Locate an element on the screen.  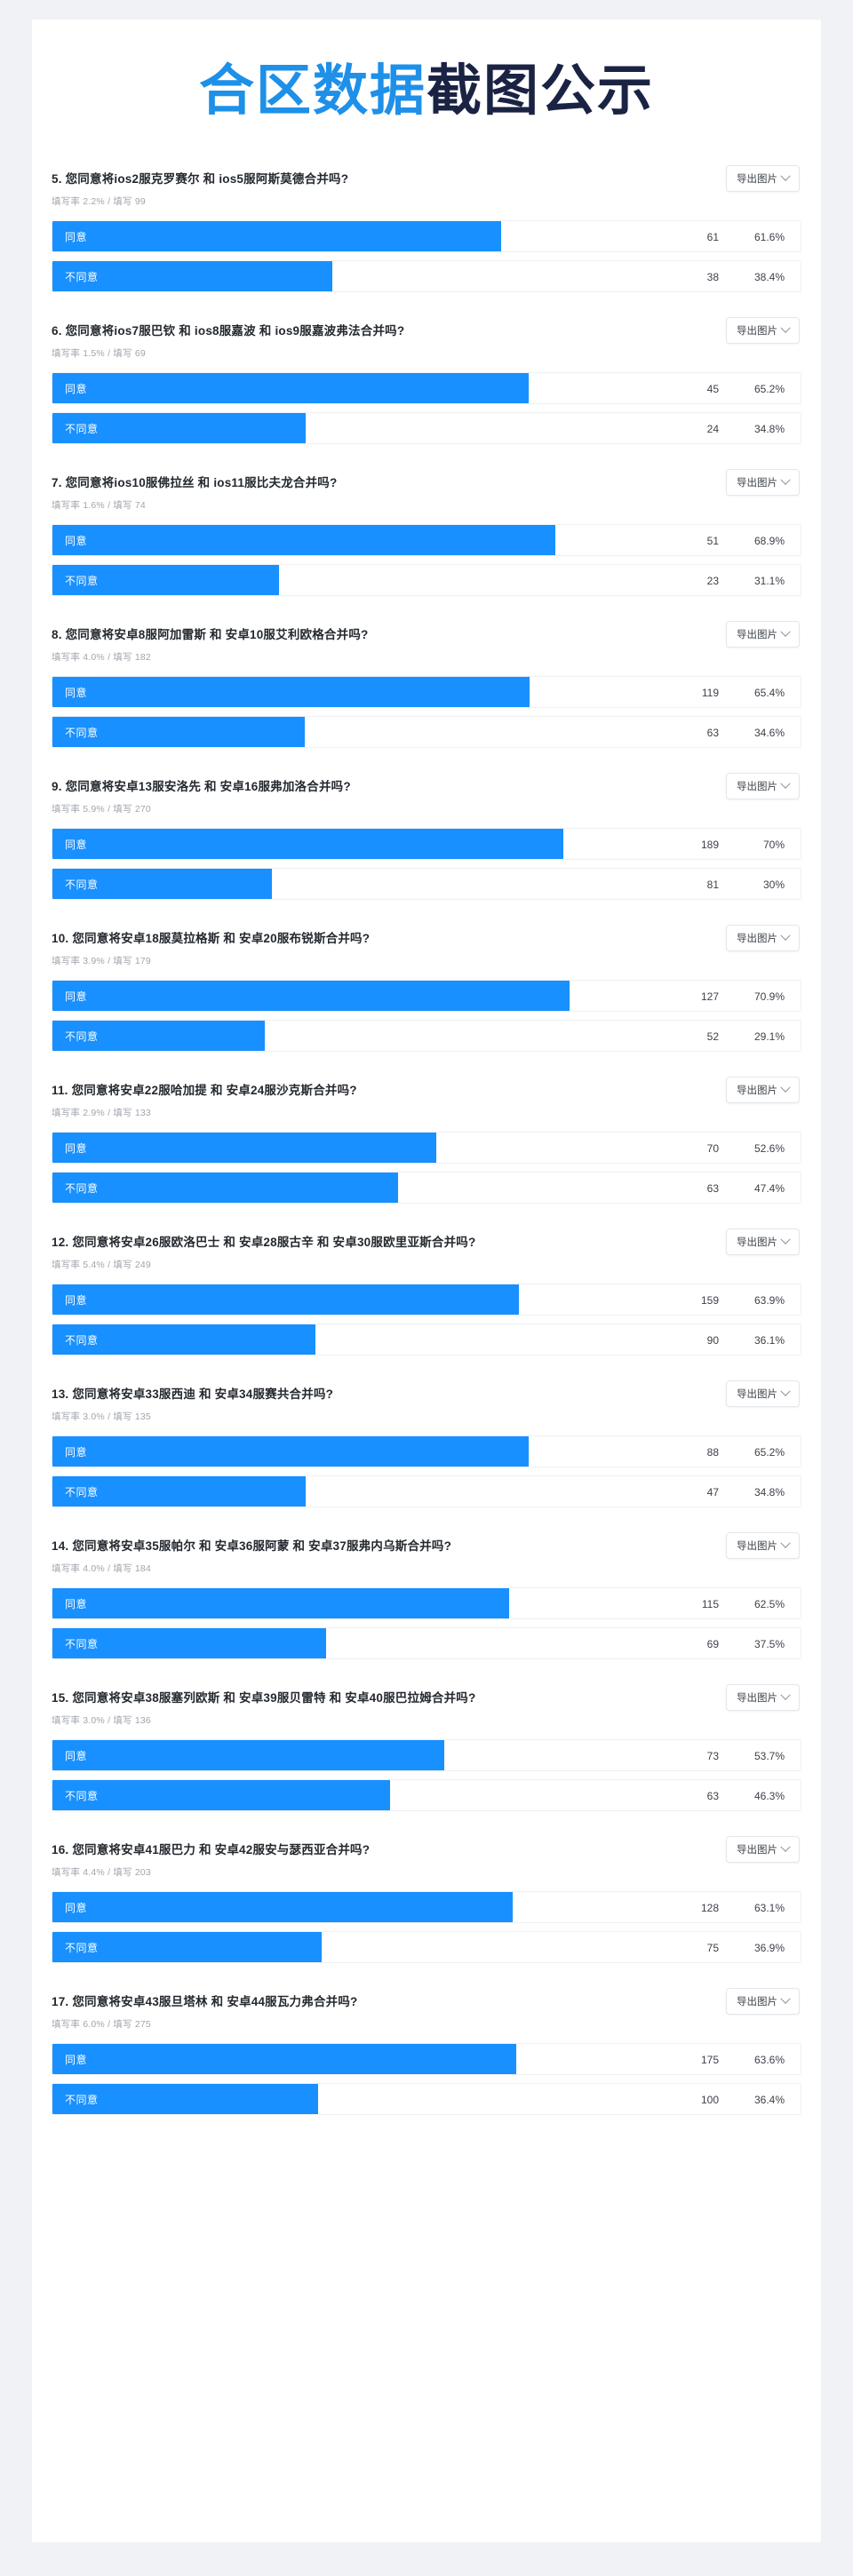
answer-bar-row: 同意 73 53.7% is located at coordinates (426, 1755).